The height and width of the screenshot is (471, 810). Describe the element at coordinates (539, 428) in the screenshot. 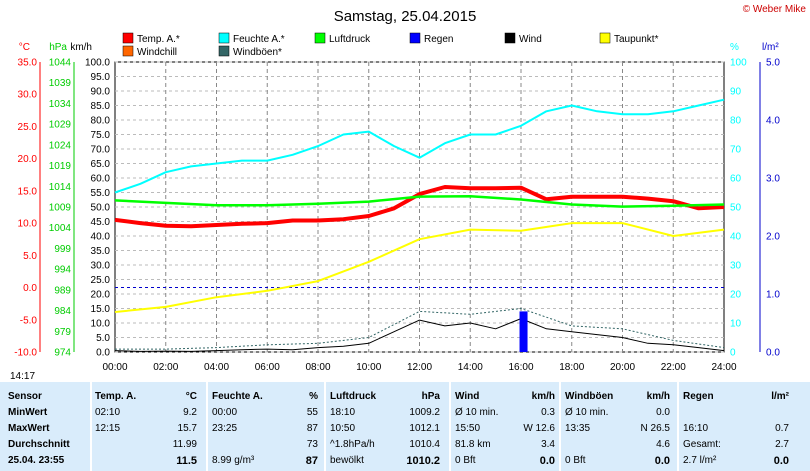

I see `table-cell: W 12.6` at that location.